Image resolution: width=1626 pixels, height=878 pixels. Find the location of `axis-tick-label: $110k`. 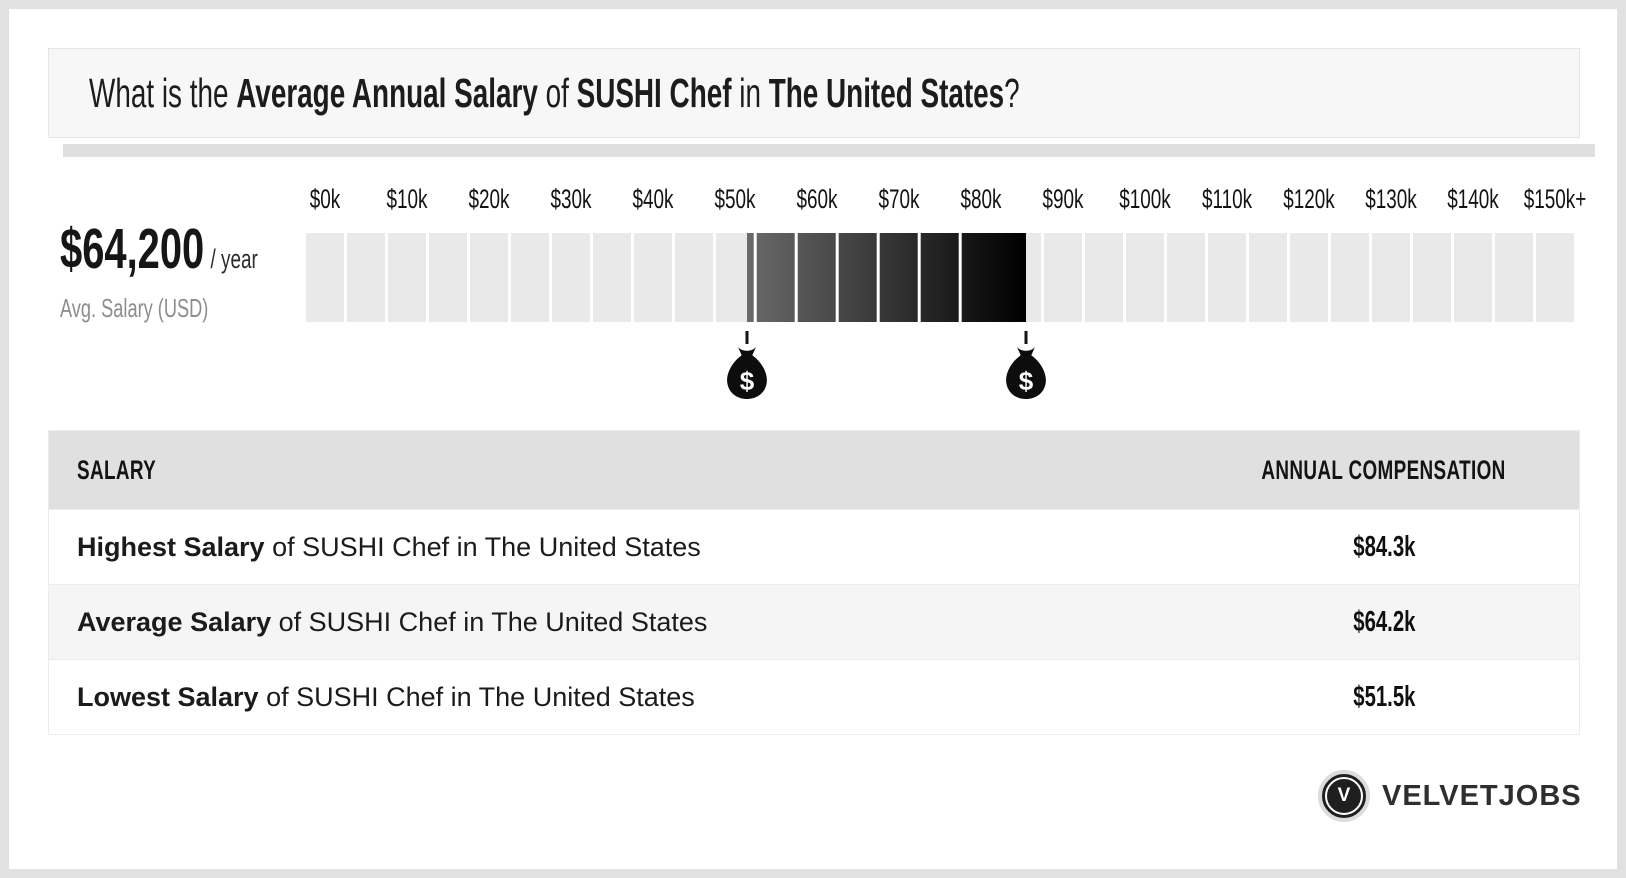

axis-tick-label: $110k is located at coordinates (1227, 199).